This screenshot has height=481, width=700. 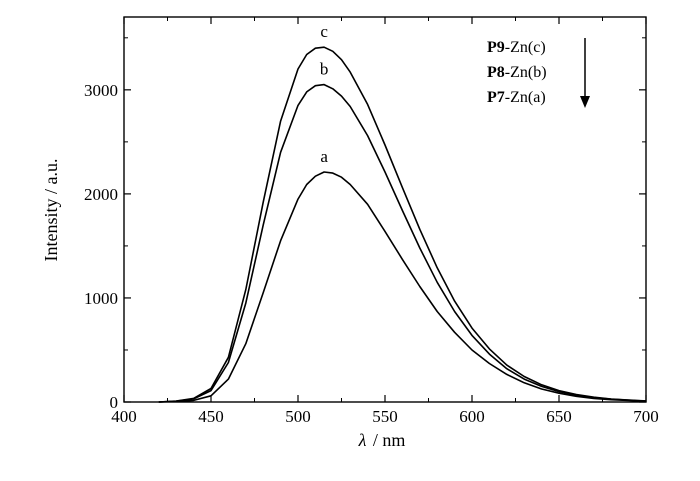 I want to click on down-arrow-icon, so click(x=585, y=73).